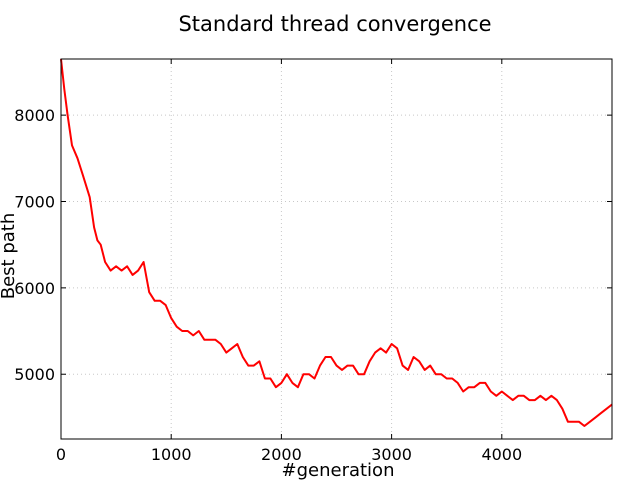  What do you see at coordinates (501, 454) in the screenshot?
I see `x-tick-label: 4000` at bounding box center [501, 454].